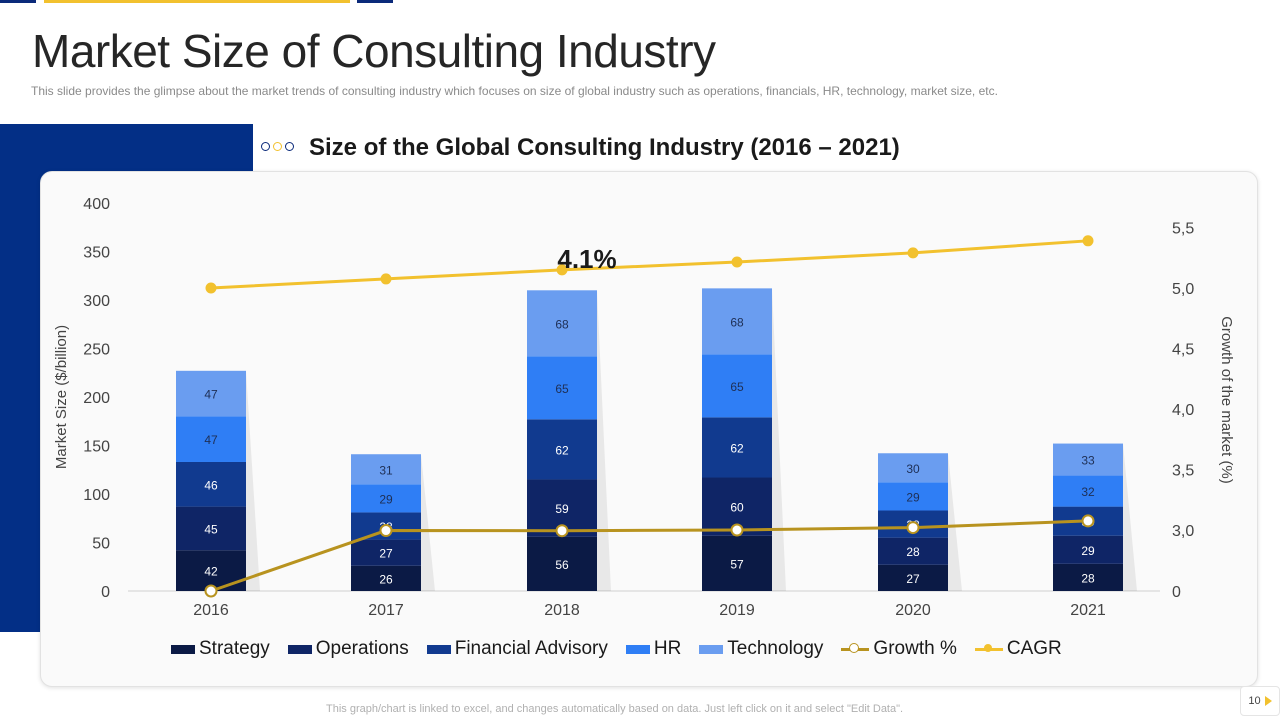 Image resolution: width=1280 pixels, height=720 pixels. What do you see at coordinates (1183, 531) in the screenshot?
I see `y2-tick-label: 3,0` at bounding box center [1183, 531].